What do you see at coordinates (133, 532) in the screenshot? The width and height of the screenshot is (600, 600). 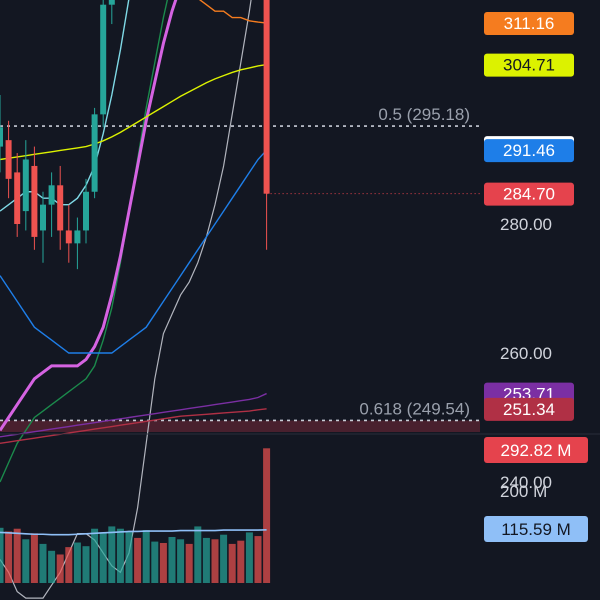 I see `volume-ma-line` at bounding box center [133, 532].